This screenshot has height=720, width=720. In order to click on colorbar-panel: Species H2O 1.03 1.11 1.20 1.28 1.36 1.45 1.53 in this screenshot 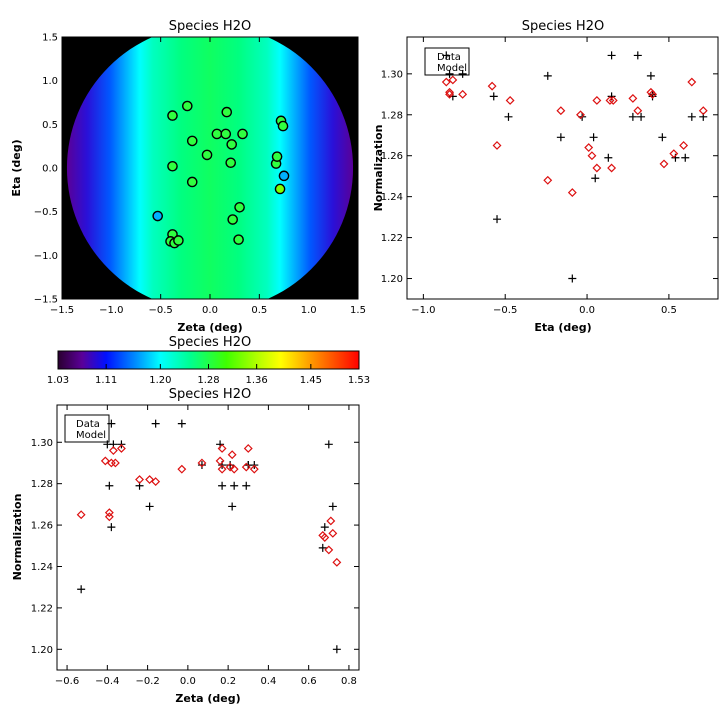, I will do `click(208, 360)`.